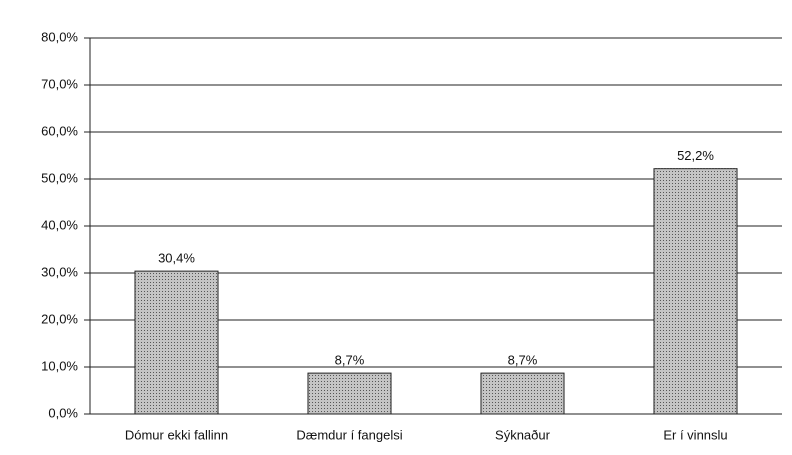  What do you see at coordinates (59, 36) in the screenshot?
I see `y-tick-label: 80,0%` at bounding box center [59, 36].